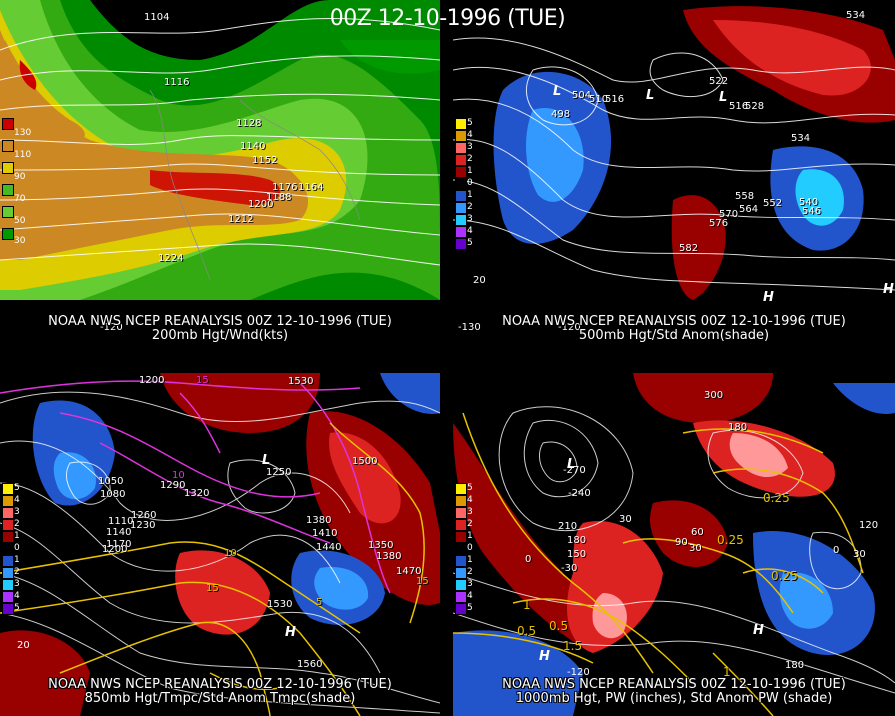 This screenshot has height=716, width=895. I want to click on contour-label: 1200, so click(152, 380).